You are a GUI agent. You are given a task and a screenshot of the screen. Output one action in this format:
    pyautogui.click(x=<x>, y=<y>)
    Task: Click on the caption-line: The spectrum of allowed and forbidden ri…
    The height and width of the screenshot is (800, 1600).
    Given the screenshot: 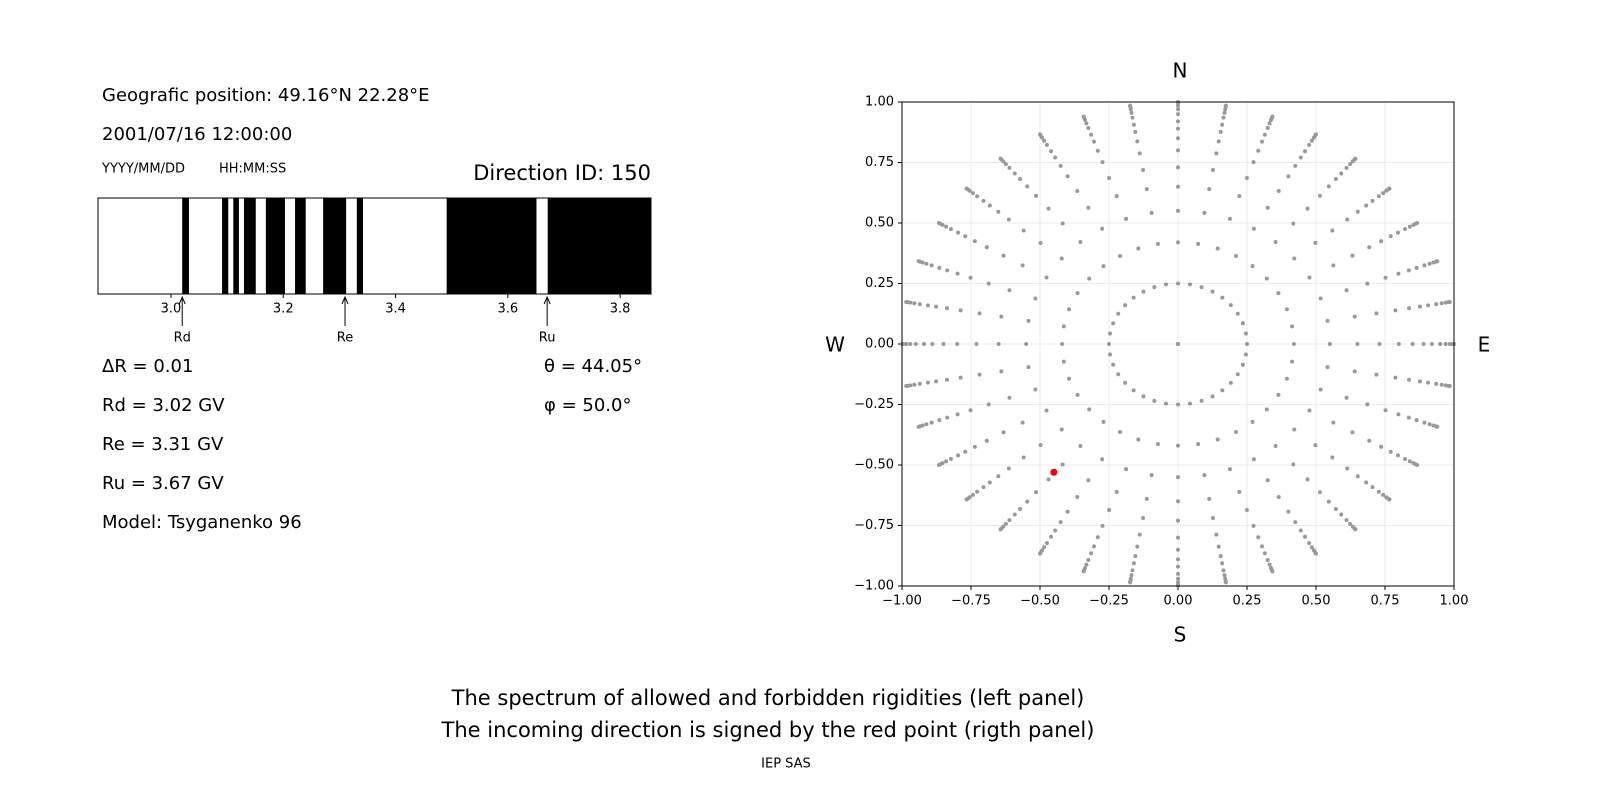 What is the action you would take?
    pyautogui.click(x=768, y=698)
    